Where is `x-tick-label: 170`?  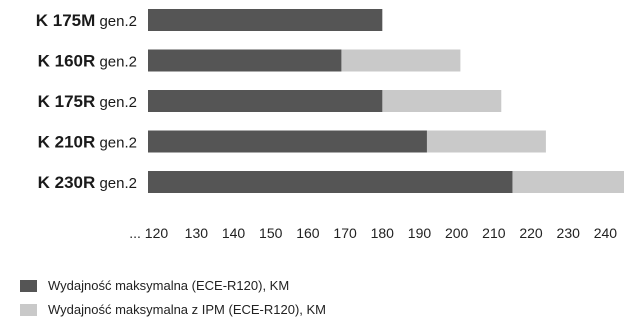 x-tick-label: 170 is located at coordinates (345, 233).